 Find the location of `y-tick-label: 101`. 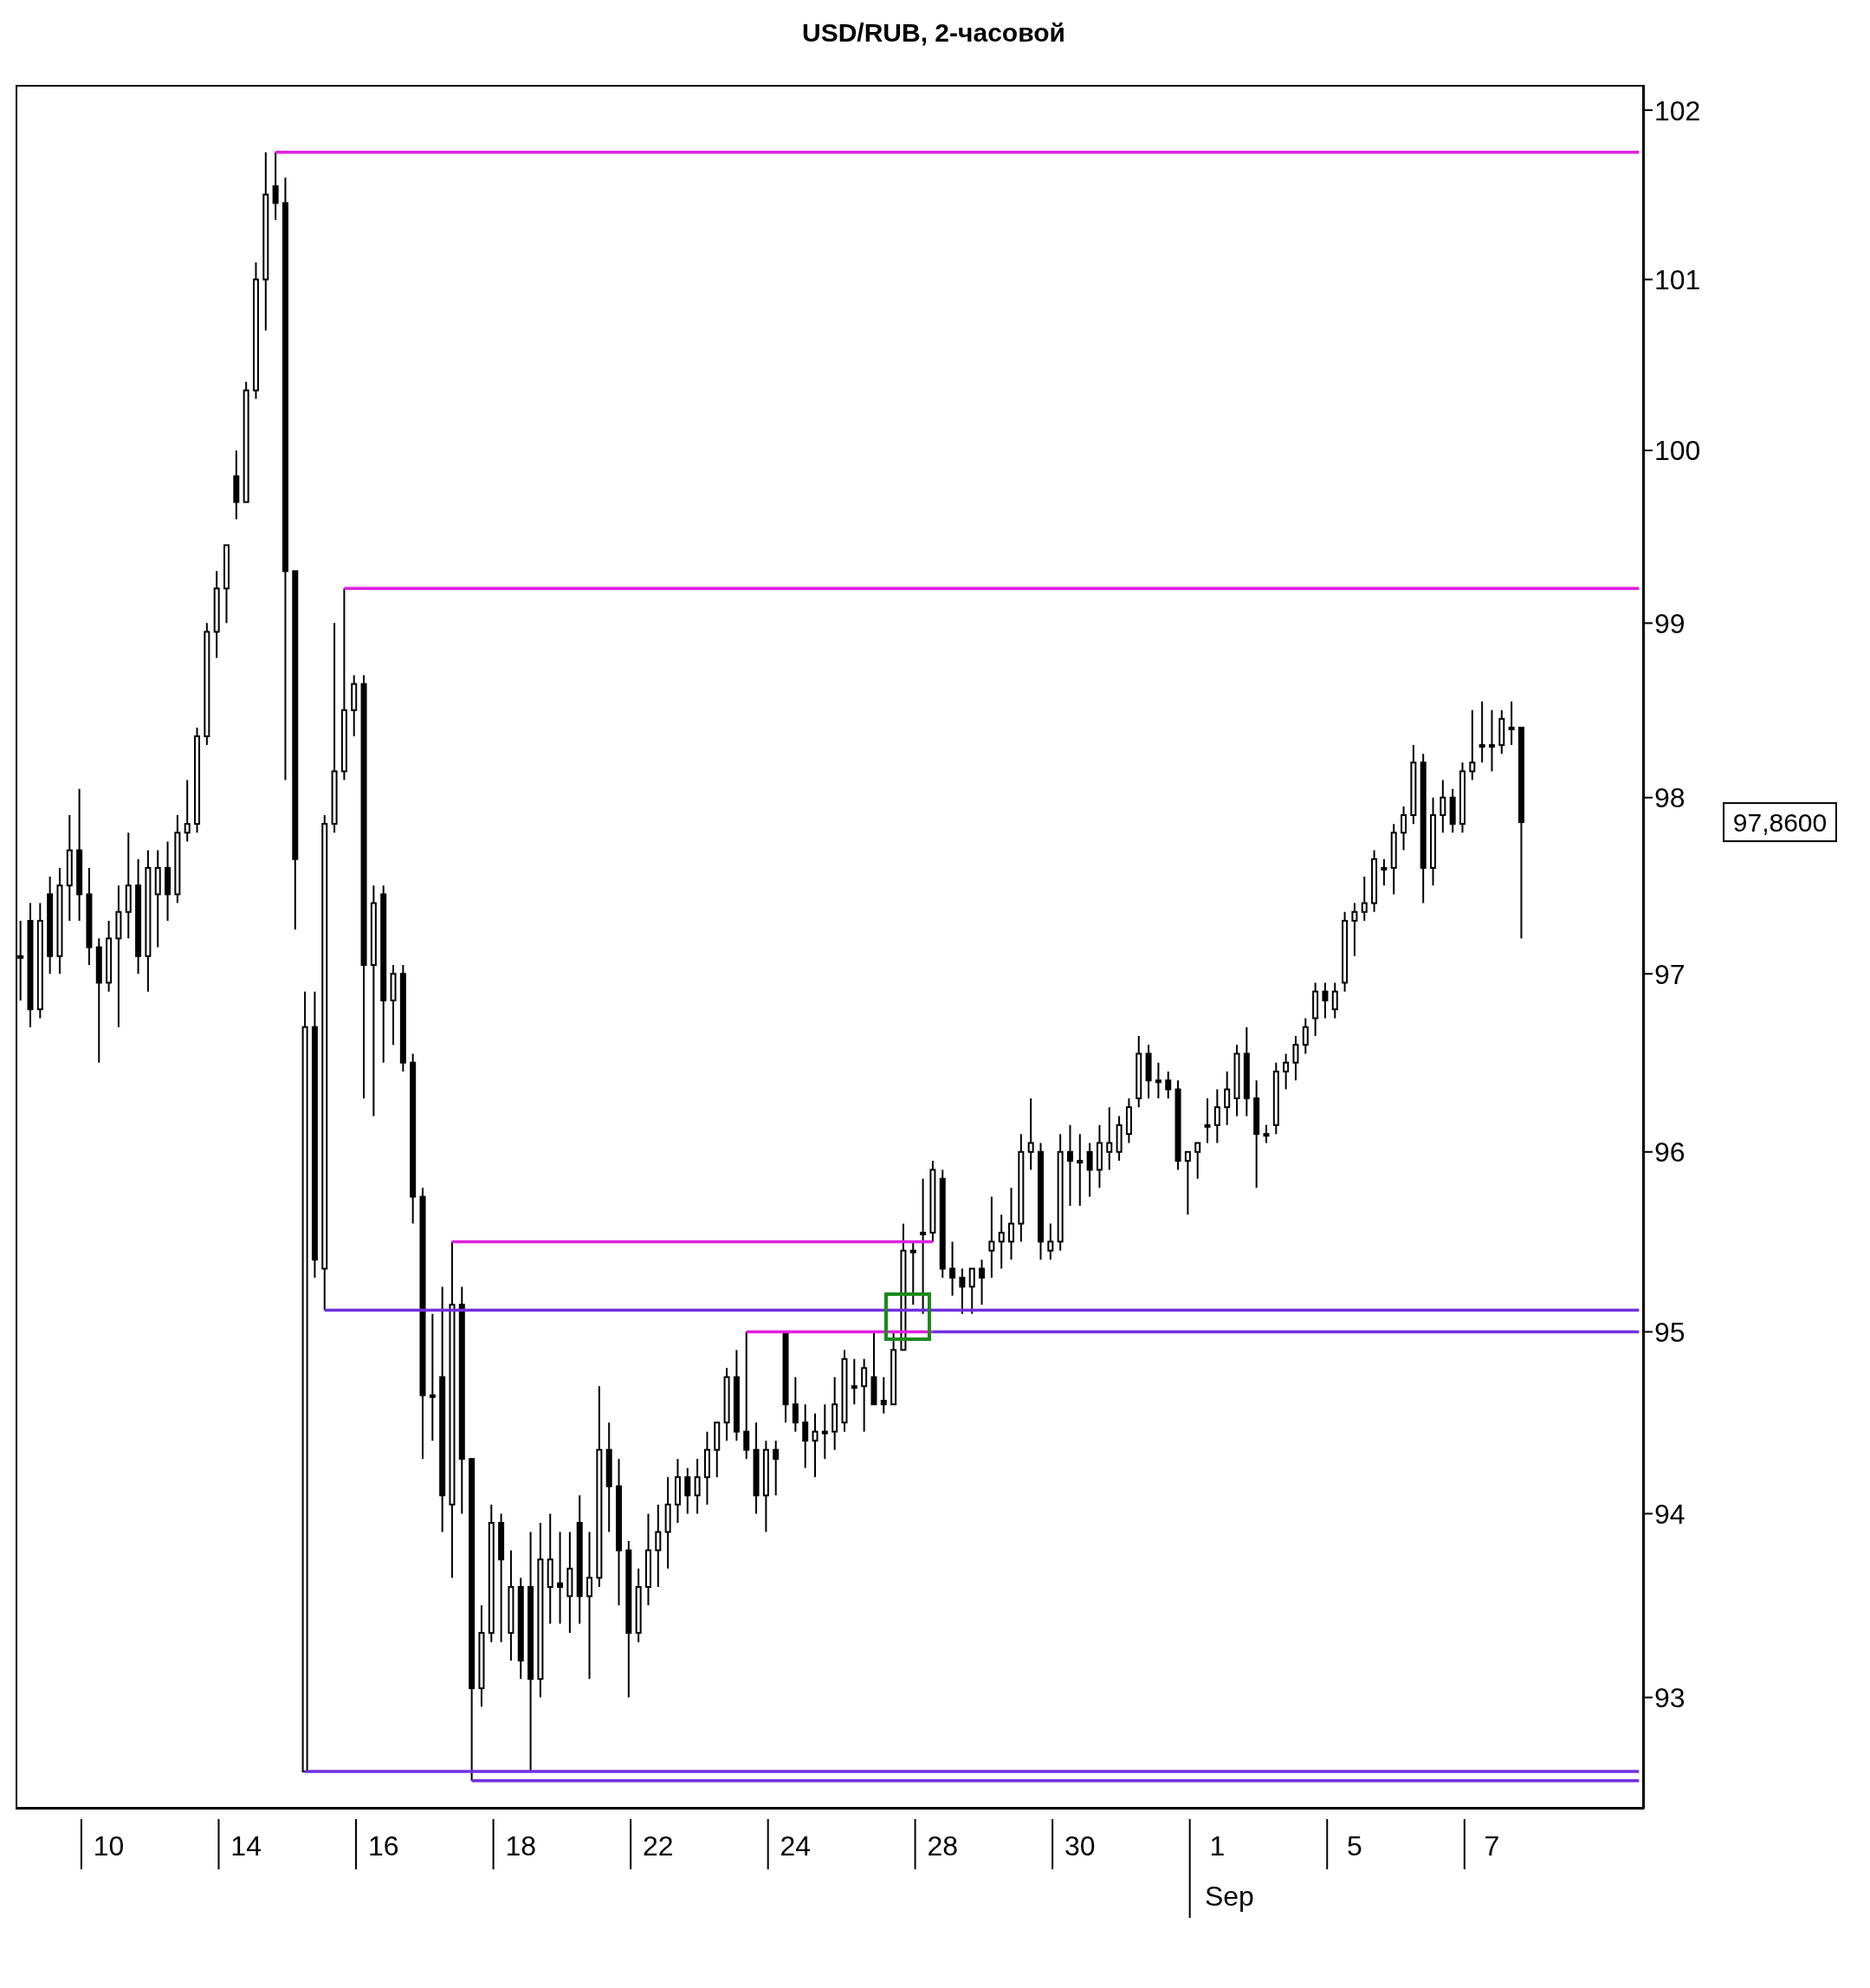

y-tick-label: 101 is located at coordinates (1677, 279).